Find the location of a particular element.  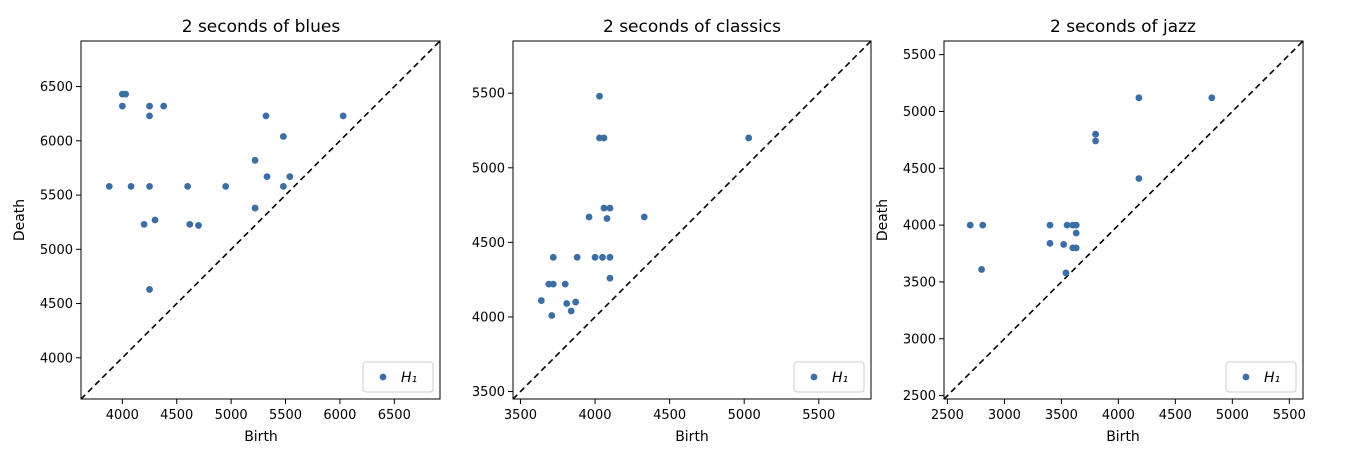

y-tick-label: 6500 is located at coordinates (56, 87).